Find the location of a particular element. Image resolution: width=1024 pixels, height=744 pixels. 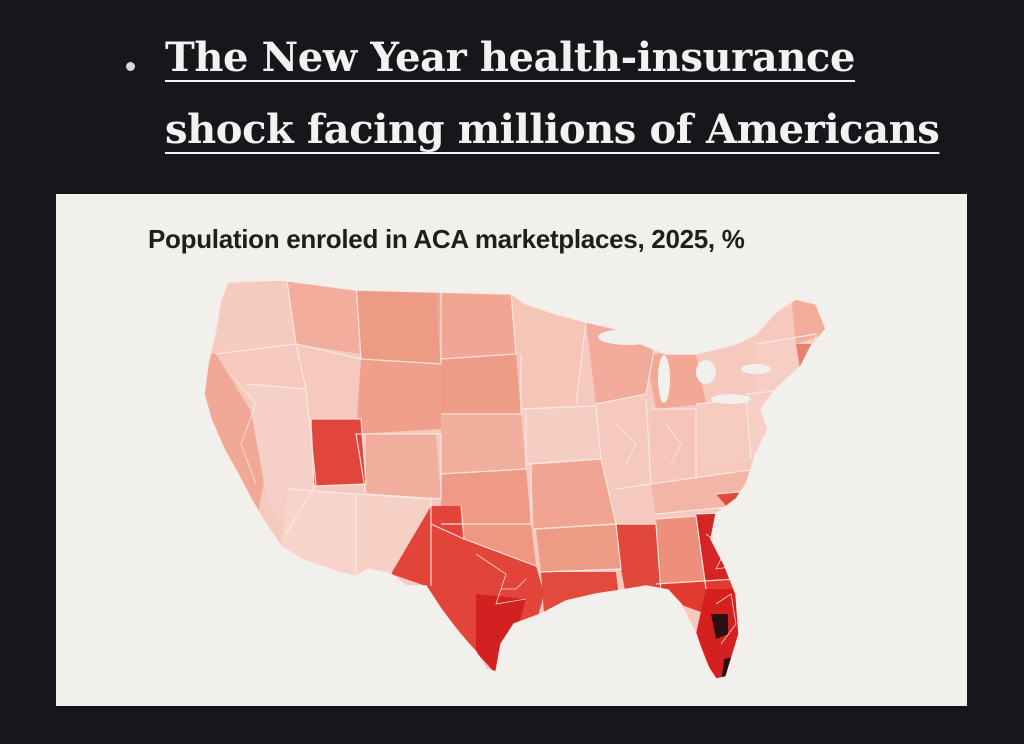

state-california is located at coordinates (237, 439).